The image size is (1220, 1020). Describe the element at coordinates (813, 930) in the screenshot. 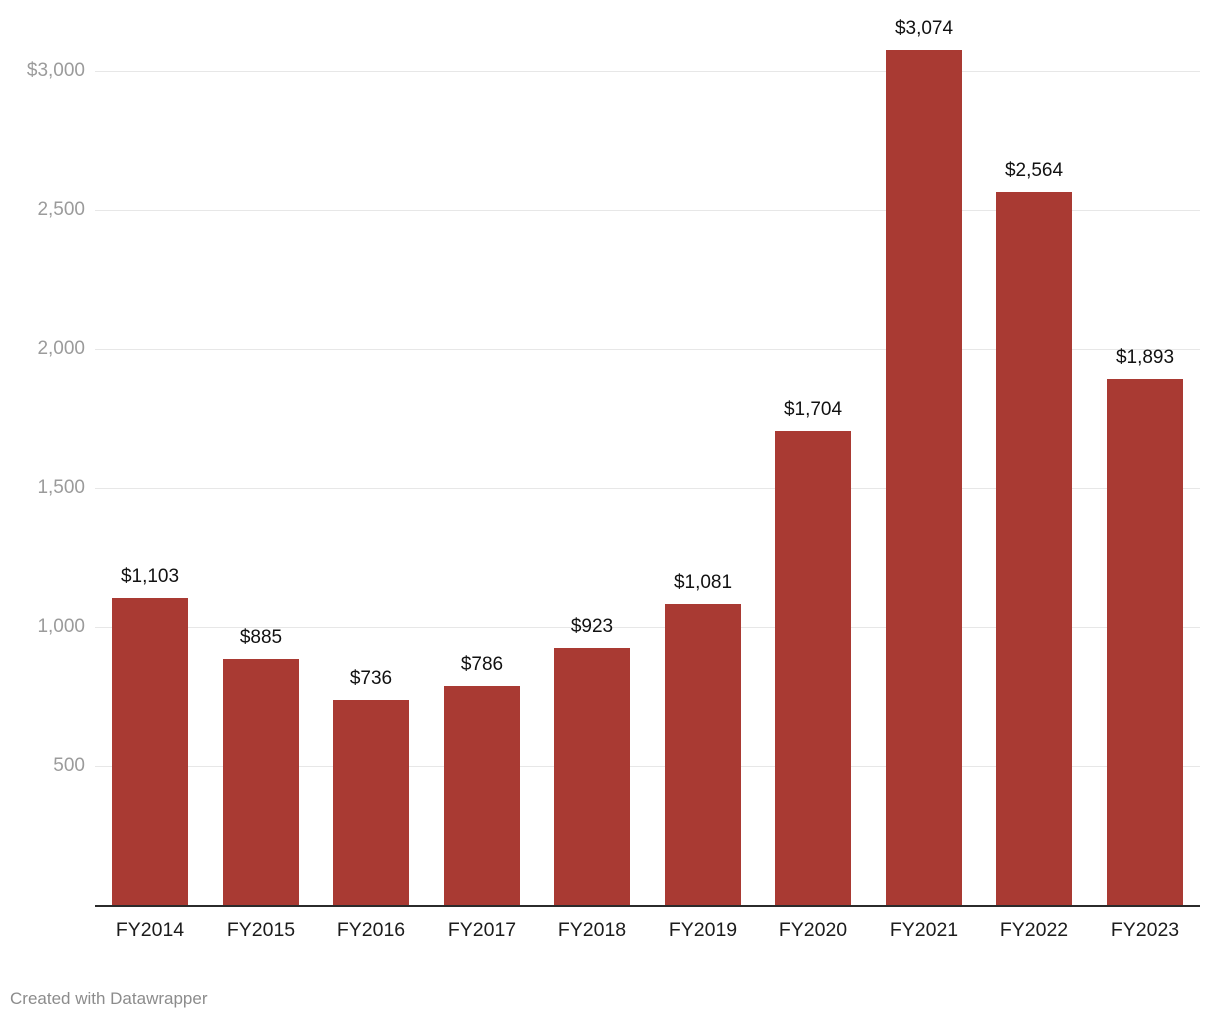

I see `x-tick-label: FY2020` at that location.